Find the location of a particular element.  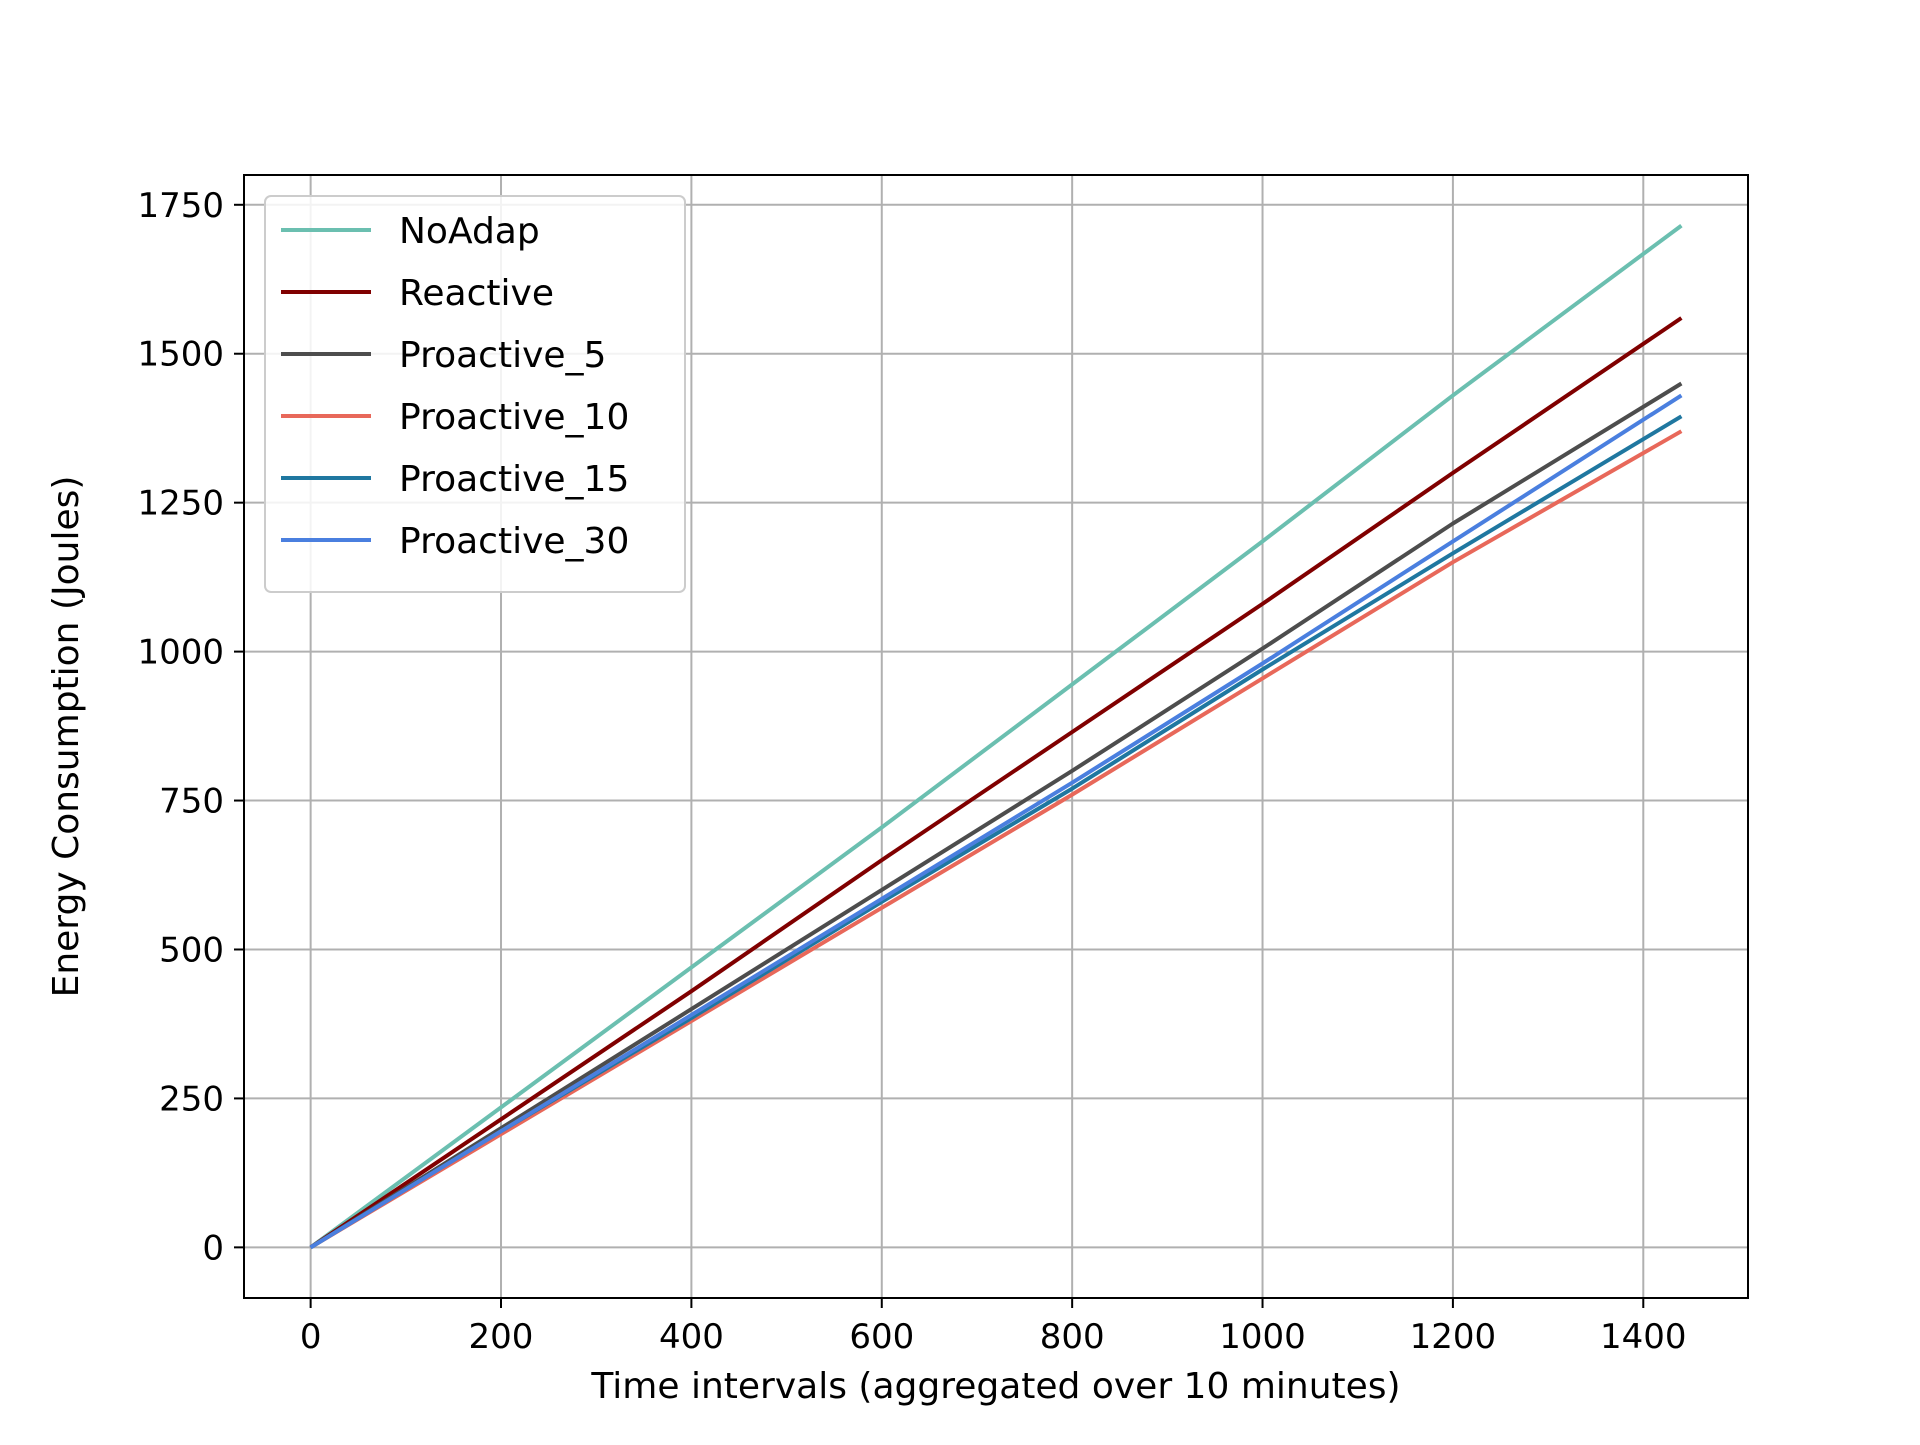

y-tick-label: 250 is located at coordinates (191, 1099).